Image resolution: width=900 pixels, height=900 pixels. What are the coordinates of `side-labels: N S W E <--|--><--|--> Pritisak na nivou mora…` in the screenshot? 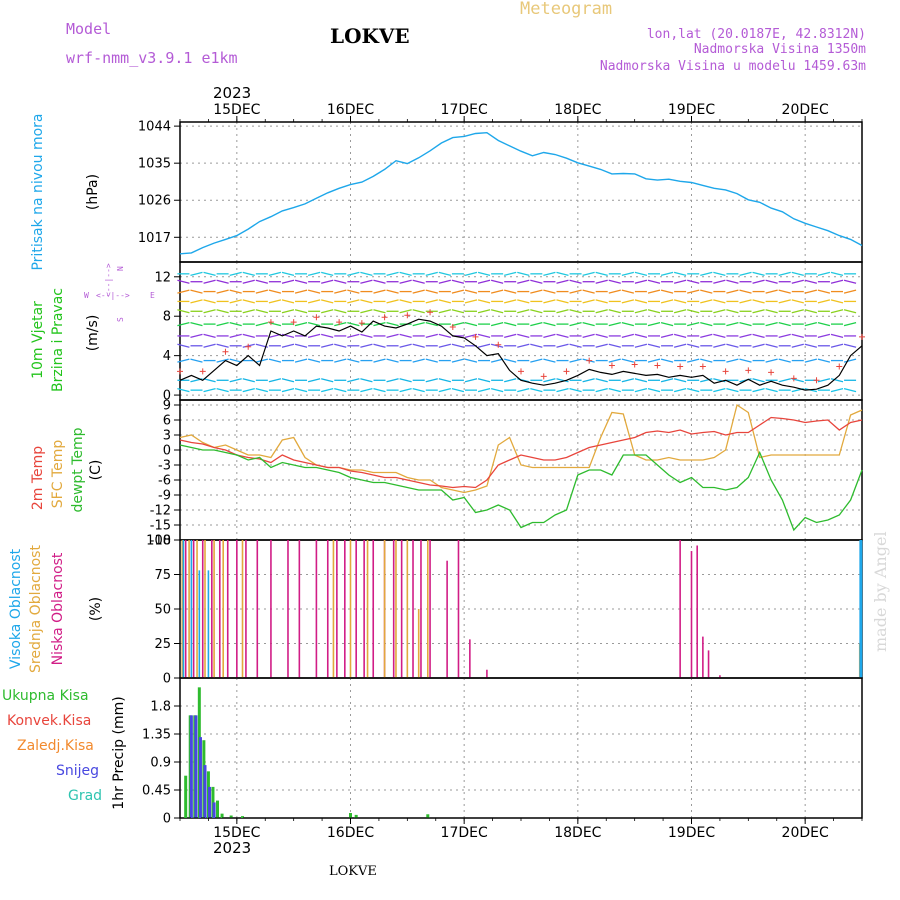 It's located at (78, 461).